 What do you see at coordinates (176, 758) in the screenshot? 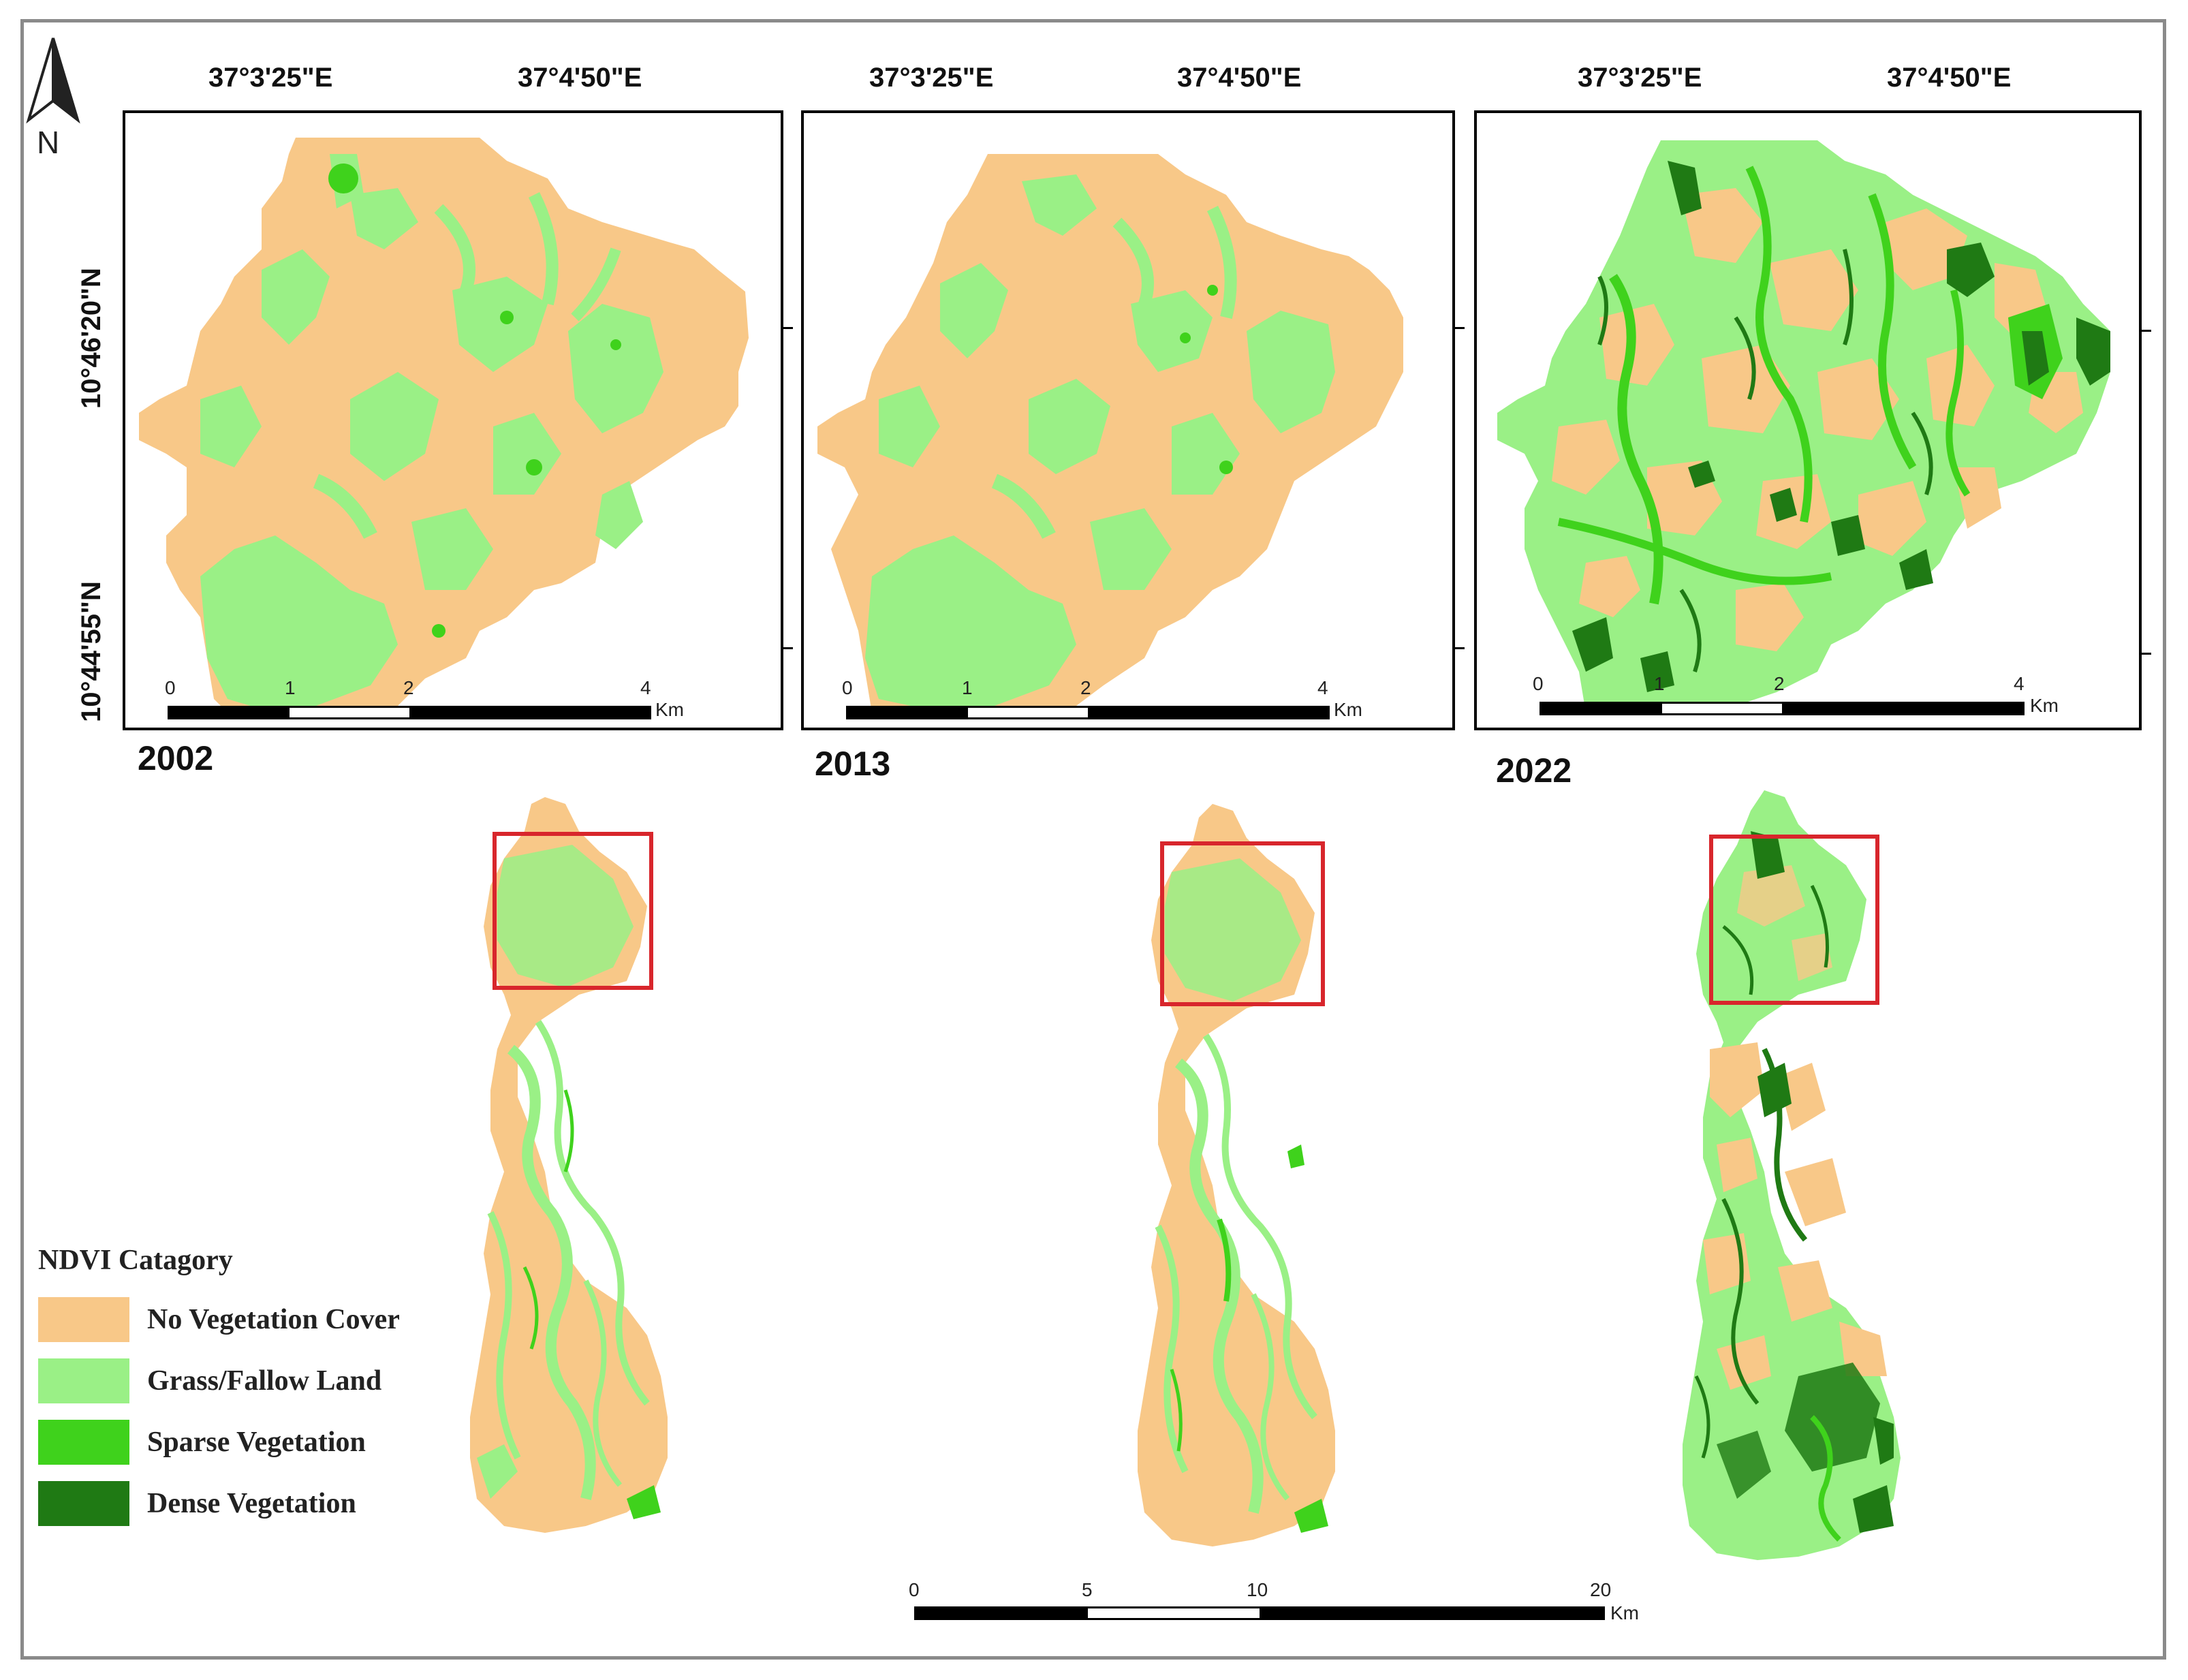
I see `inset-year-label: 2002` at bounding box center [176, 758].